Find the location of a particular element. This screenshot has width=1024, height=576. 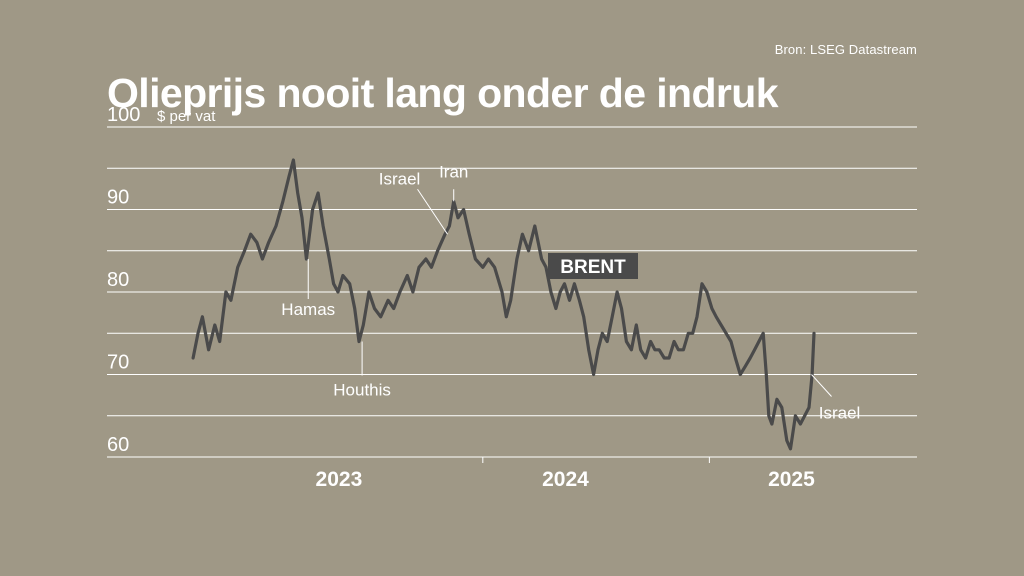

x-axis: 2023 2024 2025 is located at coordinates (565, 474).